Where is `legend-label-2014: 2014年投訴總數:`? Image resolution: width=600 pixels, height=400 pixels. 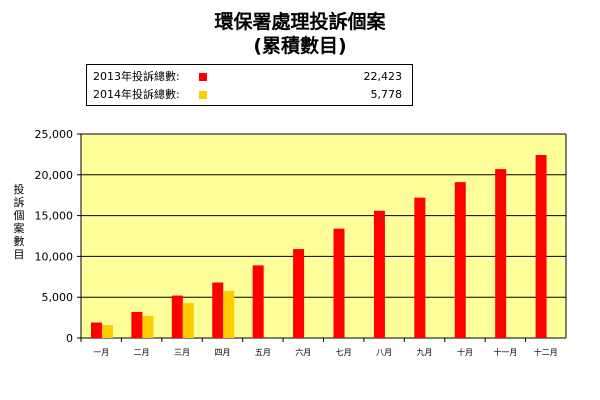
legend-label-2014: 2014年投訴總數: is located at coordinates (136, 94).